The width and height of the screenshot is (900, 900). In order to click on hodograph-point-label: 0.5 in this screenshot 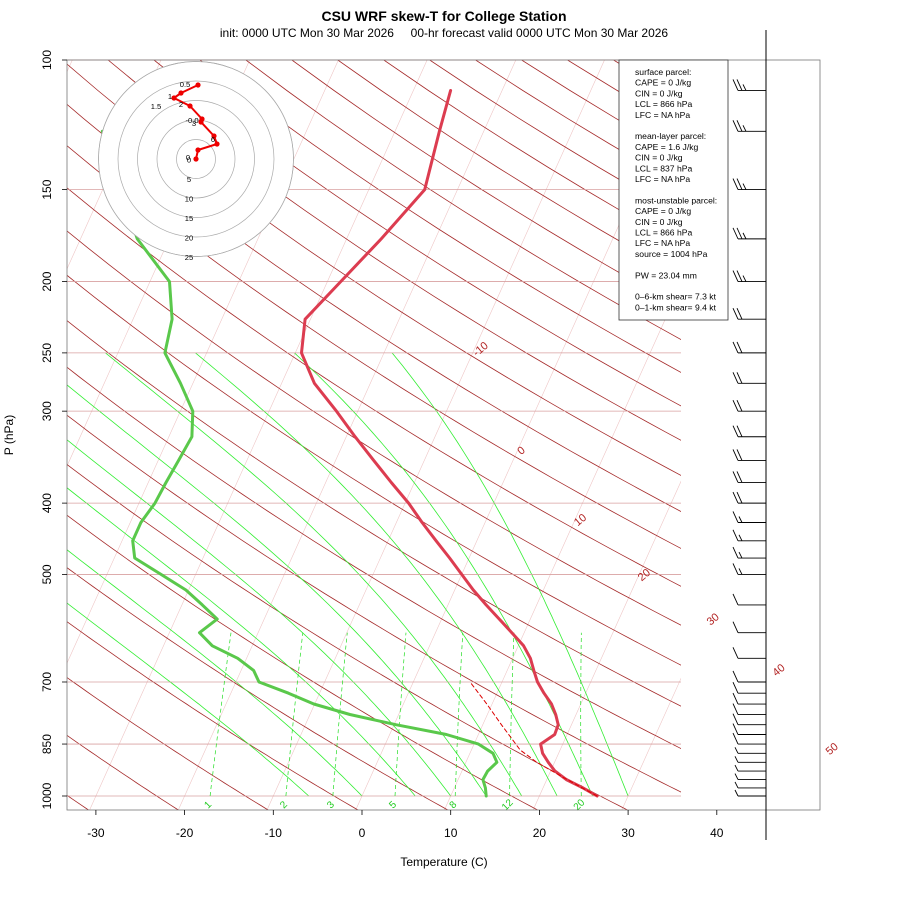, I will do `click(185, 84)`.